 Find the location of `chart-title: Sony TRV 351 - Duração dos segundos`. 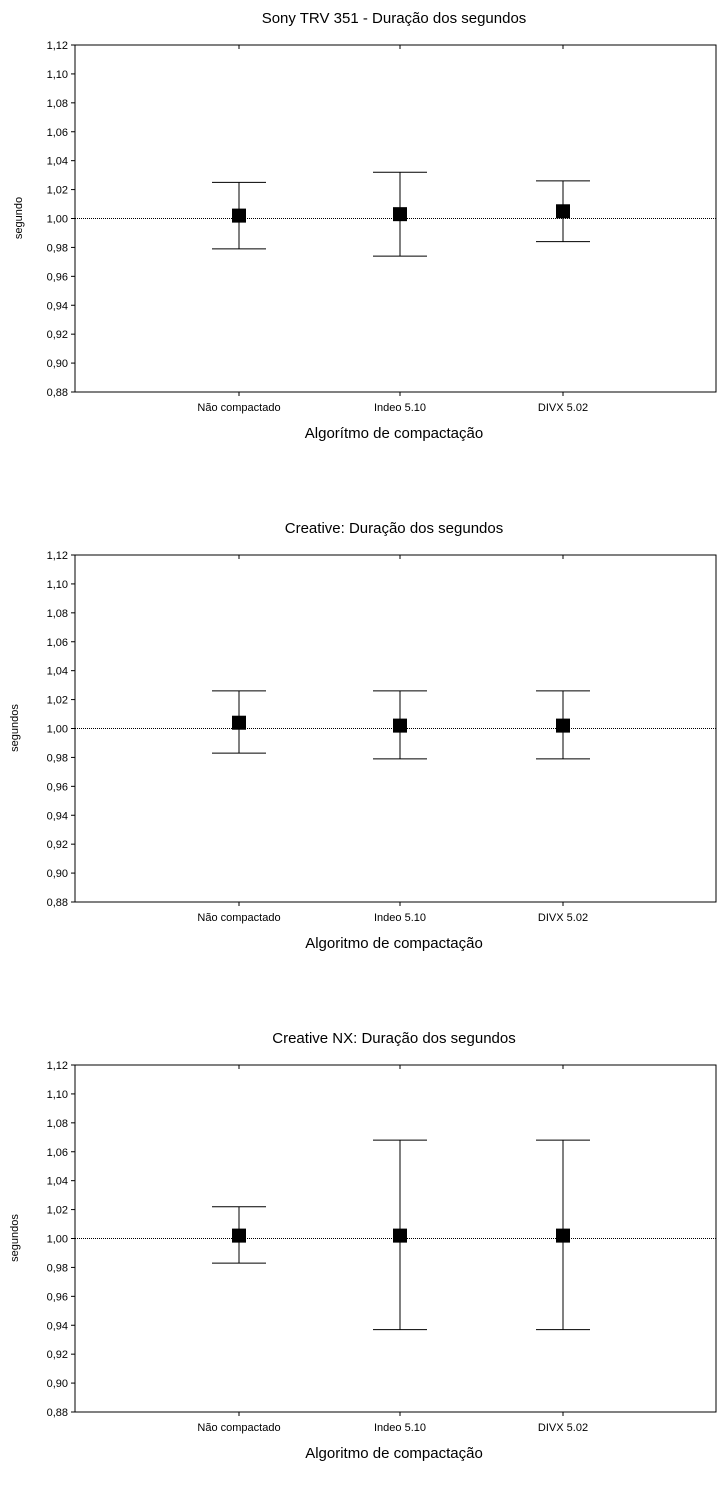

chart-title: Sony TRV 351 - Duração dos segundos is located at coordinates (394, 18).